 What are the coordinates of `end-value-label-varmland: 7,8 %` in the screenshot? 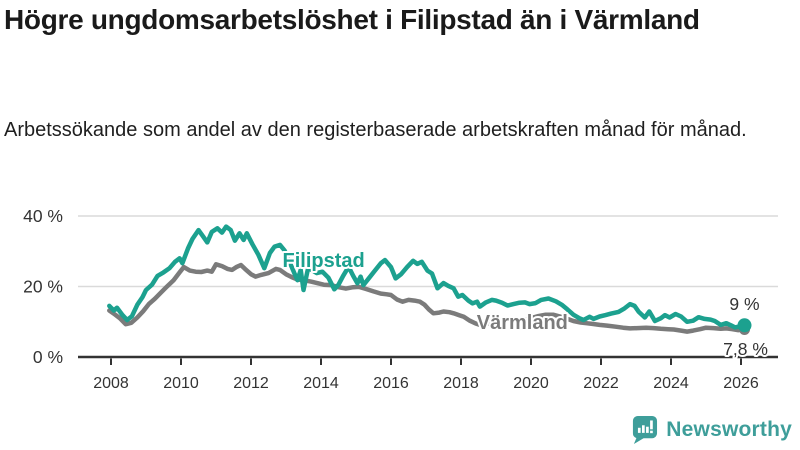 It's located at (745, 349).